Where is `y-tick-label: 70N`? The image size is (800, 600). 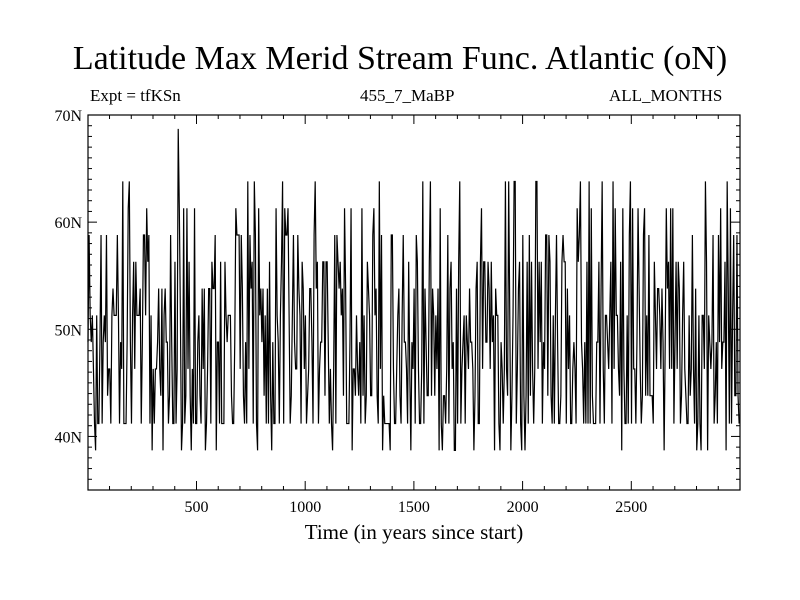
y-tick-label: 70N is located at coordinates (68, 116).